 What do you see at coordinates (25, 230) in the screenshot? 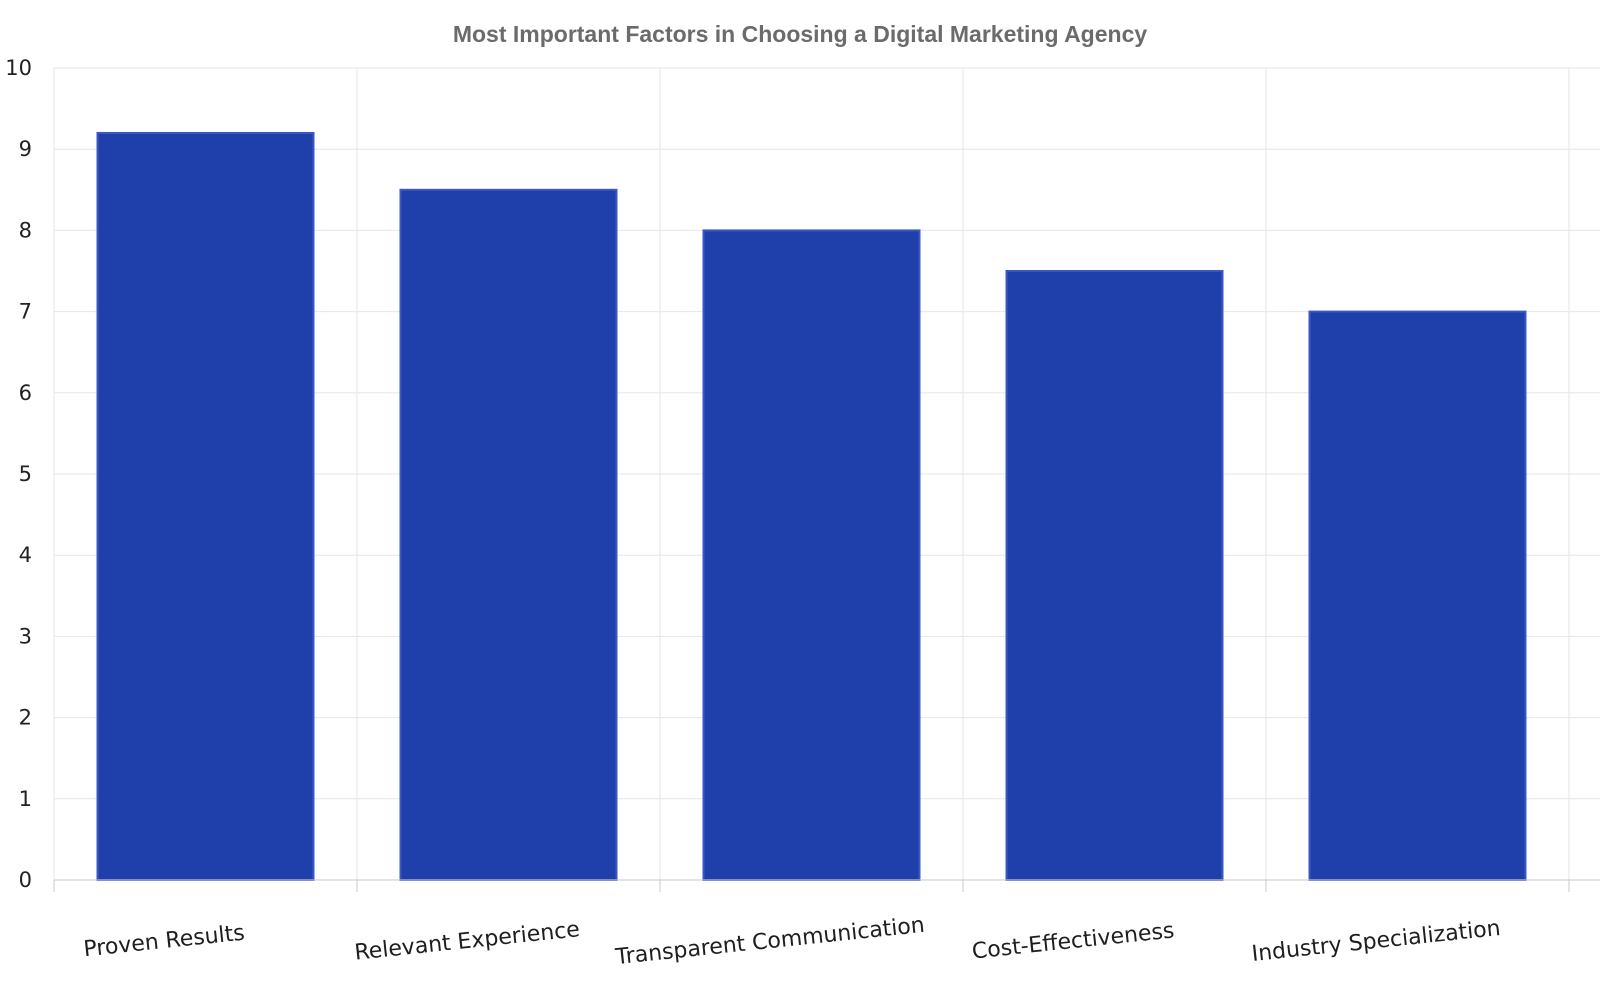
I see `y-tick-label: 8` at bounding box center [25, 230].